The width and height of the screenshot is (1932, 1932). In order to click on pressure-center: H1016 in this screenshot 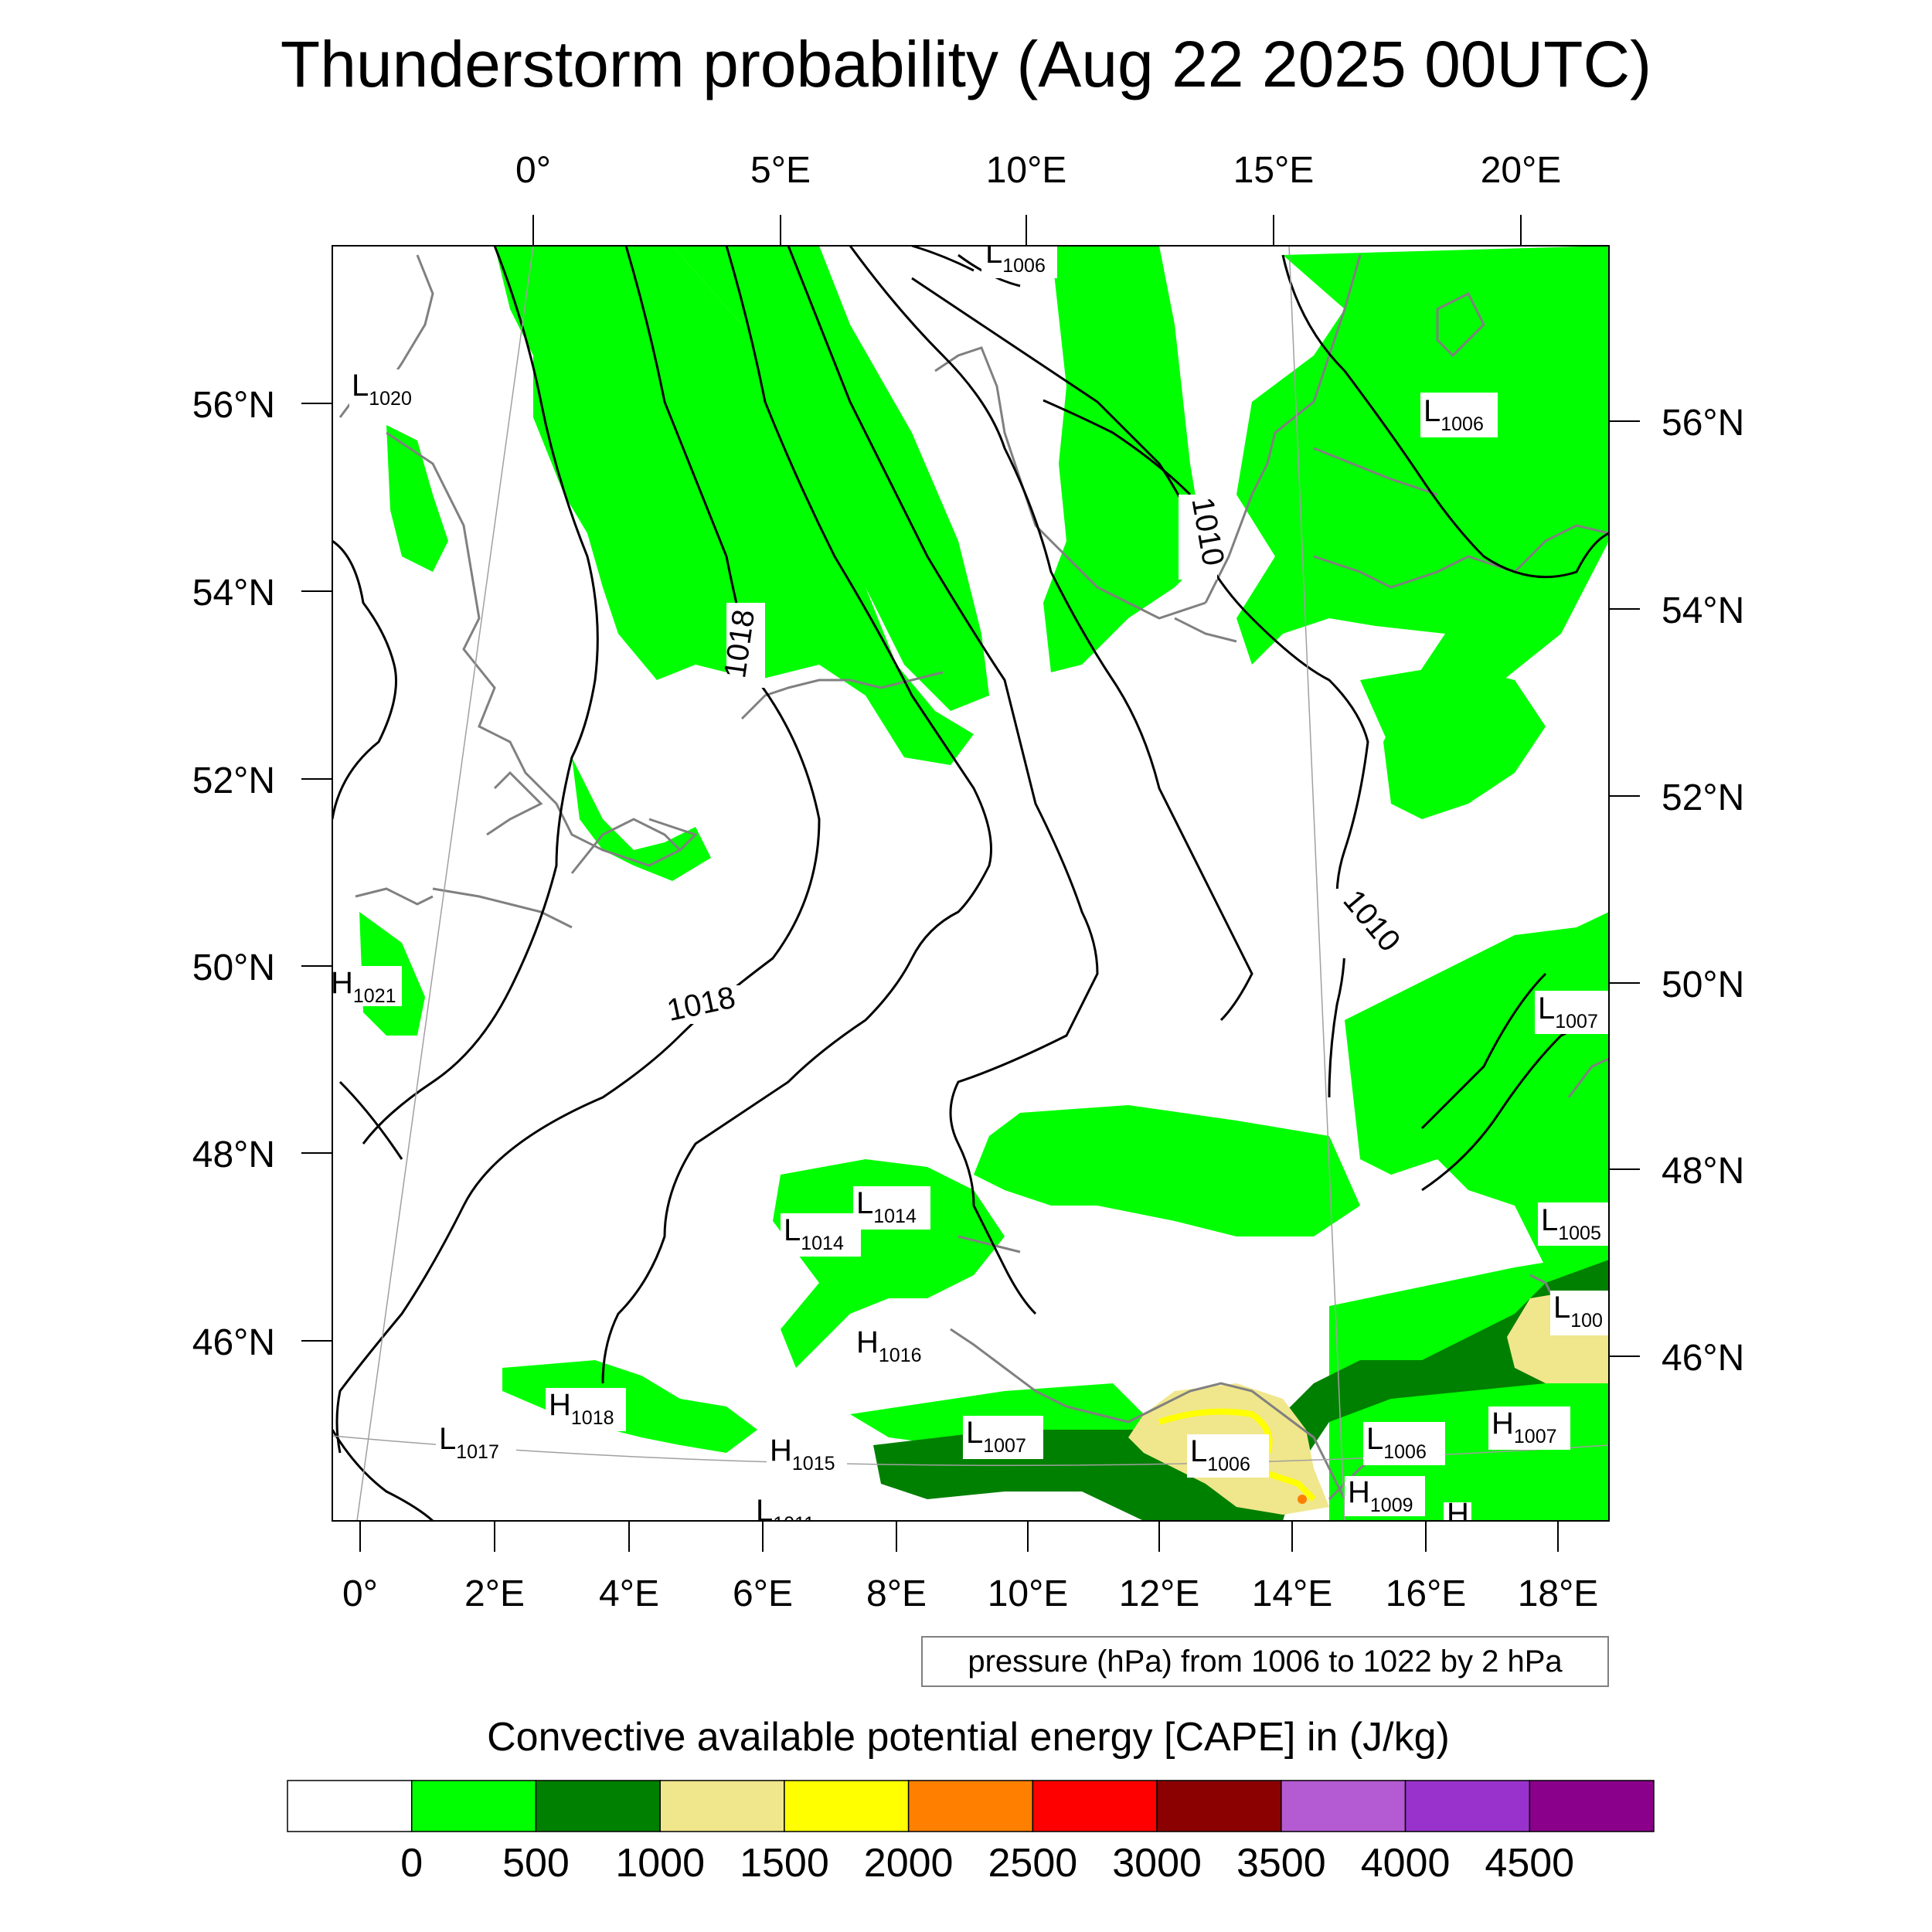, I will do `click(897, 1347)`.